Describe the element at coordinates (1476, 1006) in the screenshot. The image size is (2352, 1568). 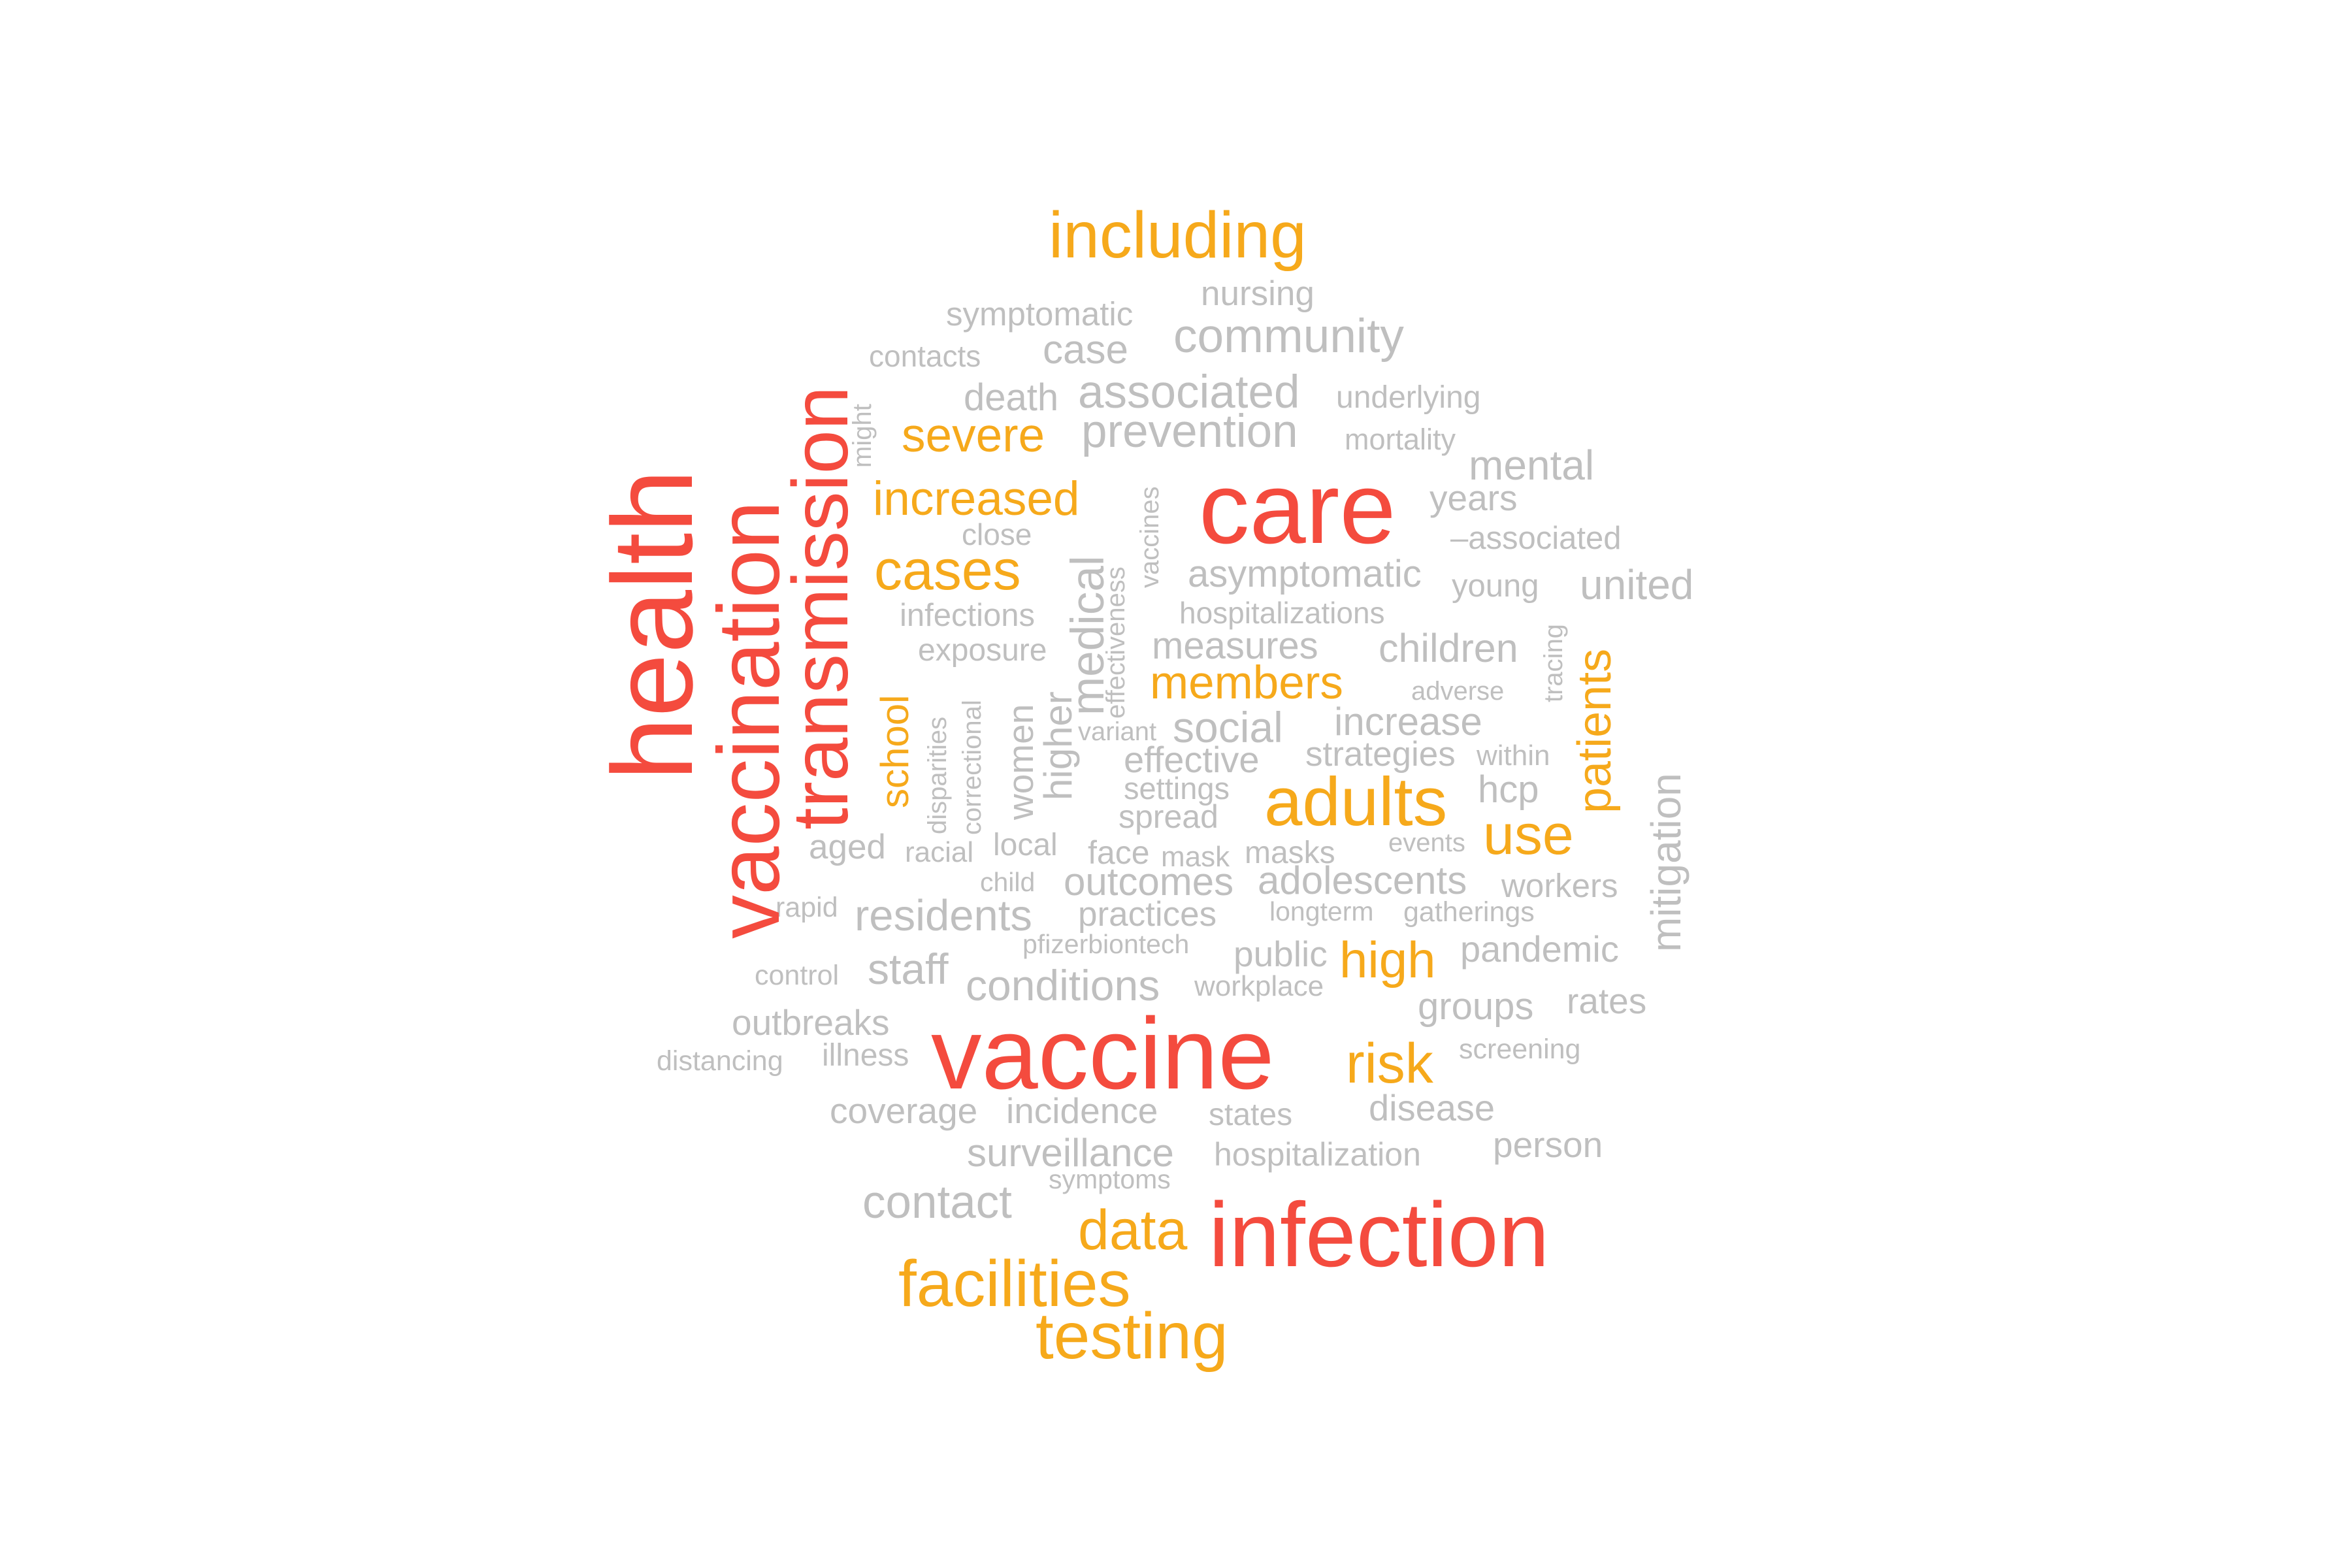
I see `word-groups: groups` at that location.